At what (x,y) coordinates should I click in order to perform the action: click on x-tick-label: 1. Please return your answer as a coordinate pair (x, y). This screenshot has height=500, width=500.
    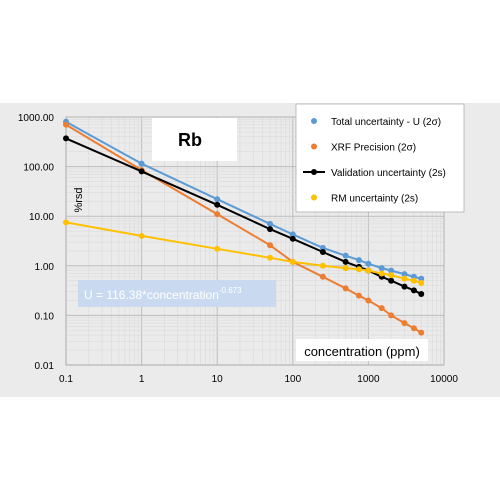
    Looking at the image, I should click on (142, 379).